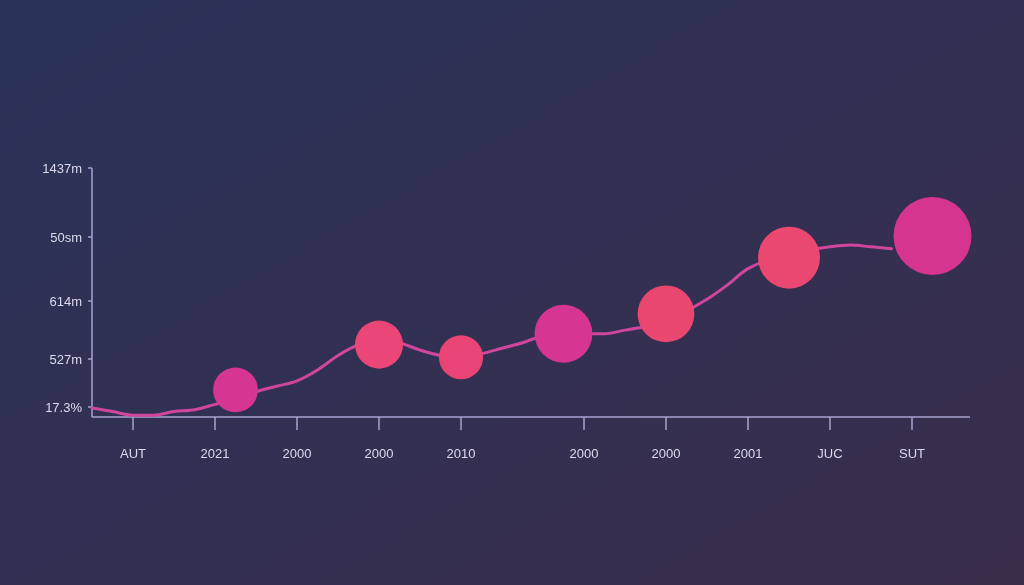  I want to click on x-tick-label: JUC, so click(830, 453).